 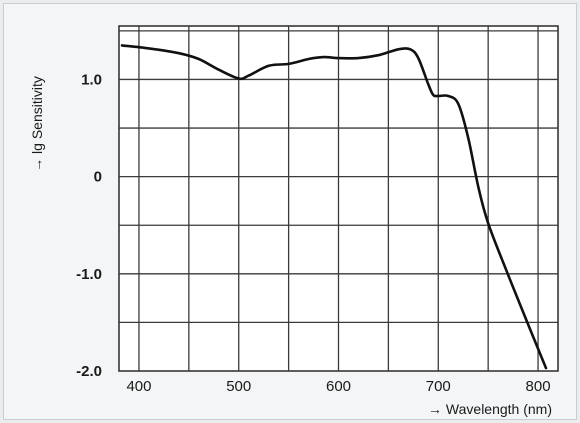 What do you see at coordinates (238, 386) in the screenshot?
I see `x-tick-label: 500` at bounding box center [238, 386].